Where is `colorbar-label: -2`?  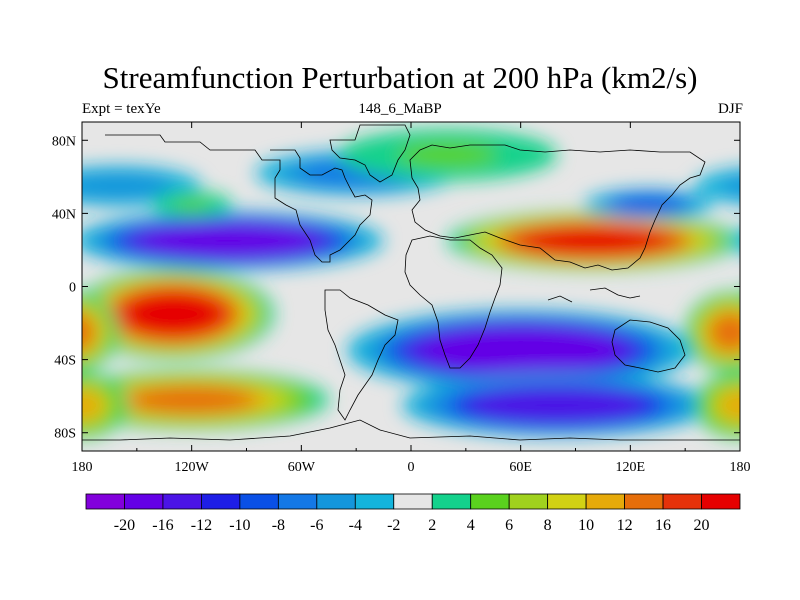 colorbar-label: -2 is located at coordinates (393, 525).